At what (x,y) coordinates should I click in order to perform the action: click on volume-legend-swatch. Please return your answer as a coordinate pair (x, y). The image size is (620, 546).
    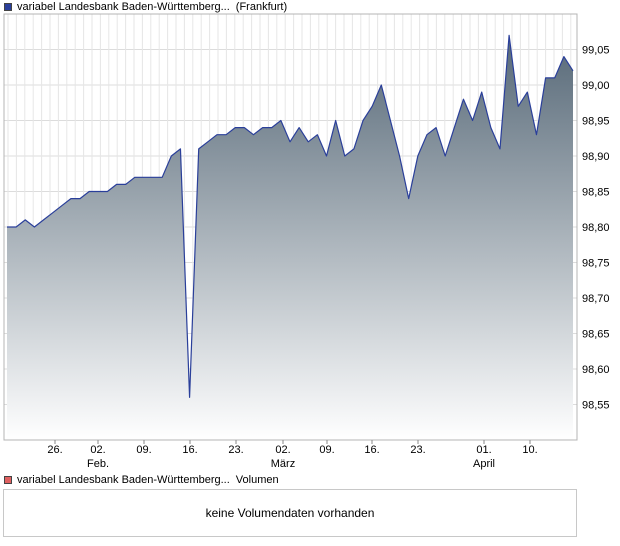
    Looking at the image, I should click on (8, 480).